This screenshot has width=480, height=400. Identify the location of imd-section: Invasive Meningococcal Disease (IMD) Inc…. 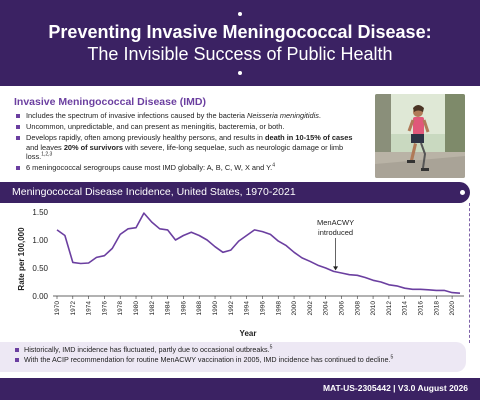
(189, 135).